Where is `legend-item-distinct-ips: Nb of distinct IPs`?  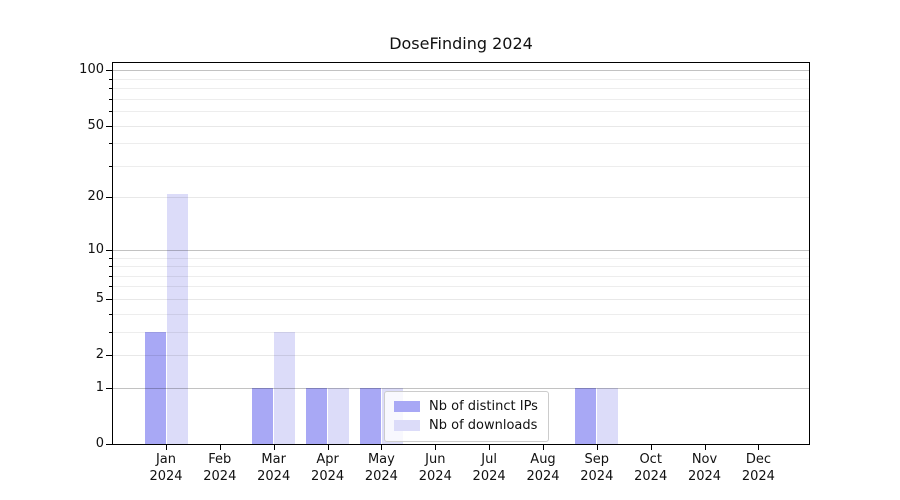 legend-item-distinct-ips: Nb of distinct IPs is located at coordinates (466, 406).